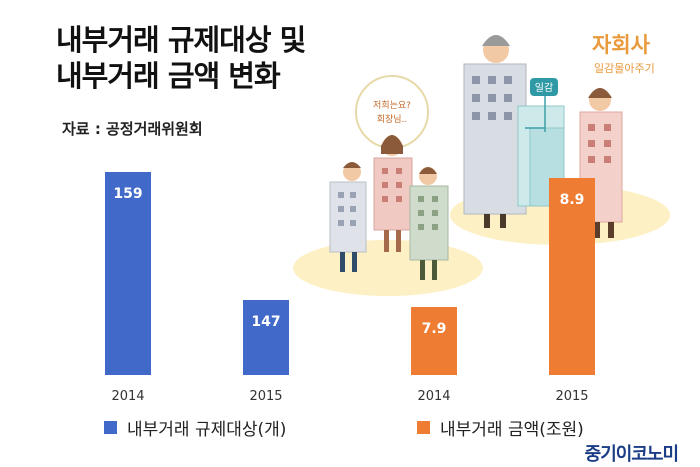  What do you see at coordinates (621, 45) in the screenshot?
I see `company-label: 자회사` at bounding box center [621, 45].